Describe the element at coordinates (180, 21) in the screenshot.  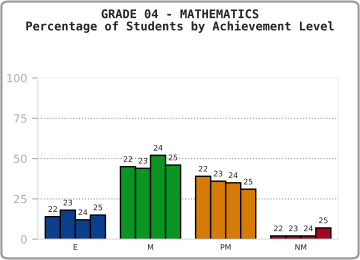
I see `chart-title: GRADE 04 - MATHEMATICS Percentage of Students by Achievement Level` at that location.